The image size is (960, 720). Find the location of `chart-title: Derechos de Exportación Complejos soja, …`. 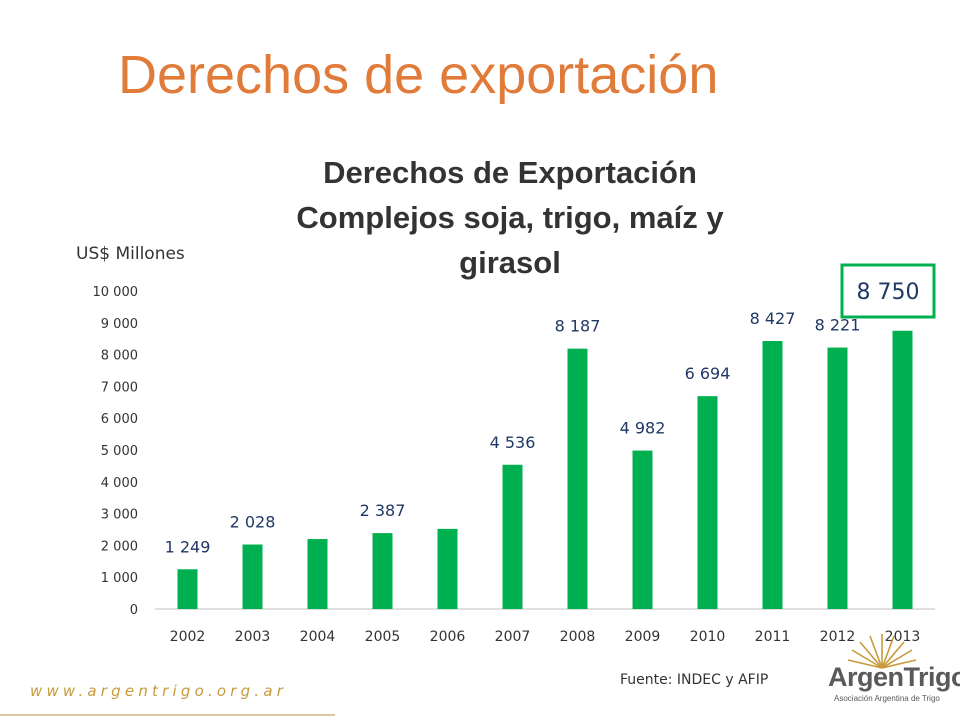

chart-title: Derechos de Exportación Complejos soja, … is located at coordinates (510, 217).